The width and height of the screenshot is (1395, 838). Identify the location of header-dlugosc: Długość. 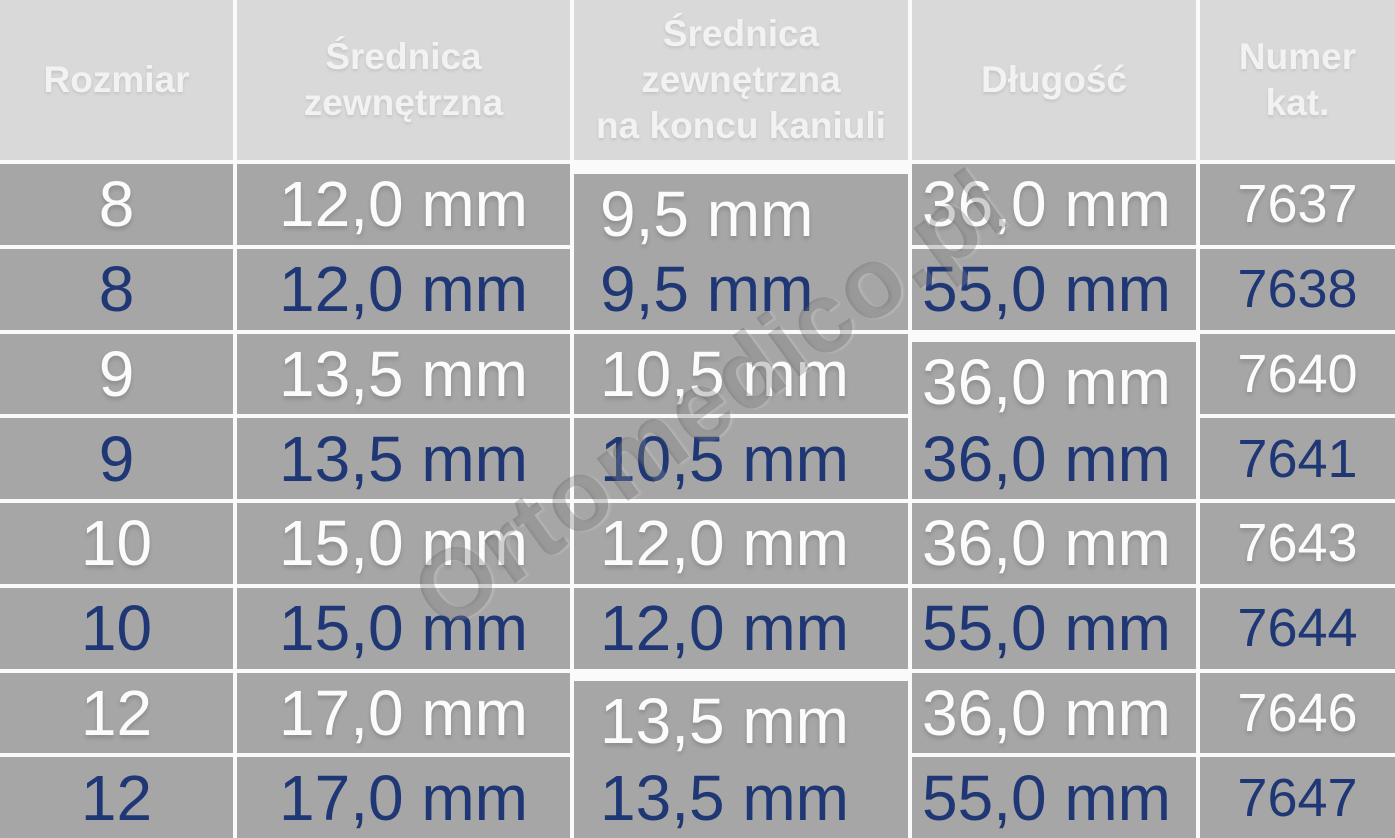
(1054, 80).